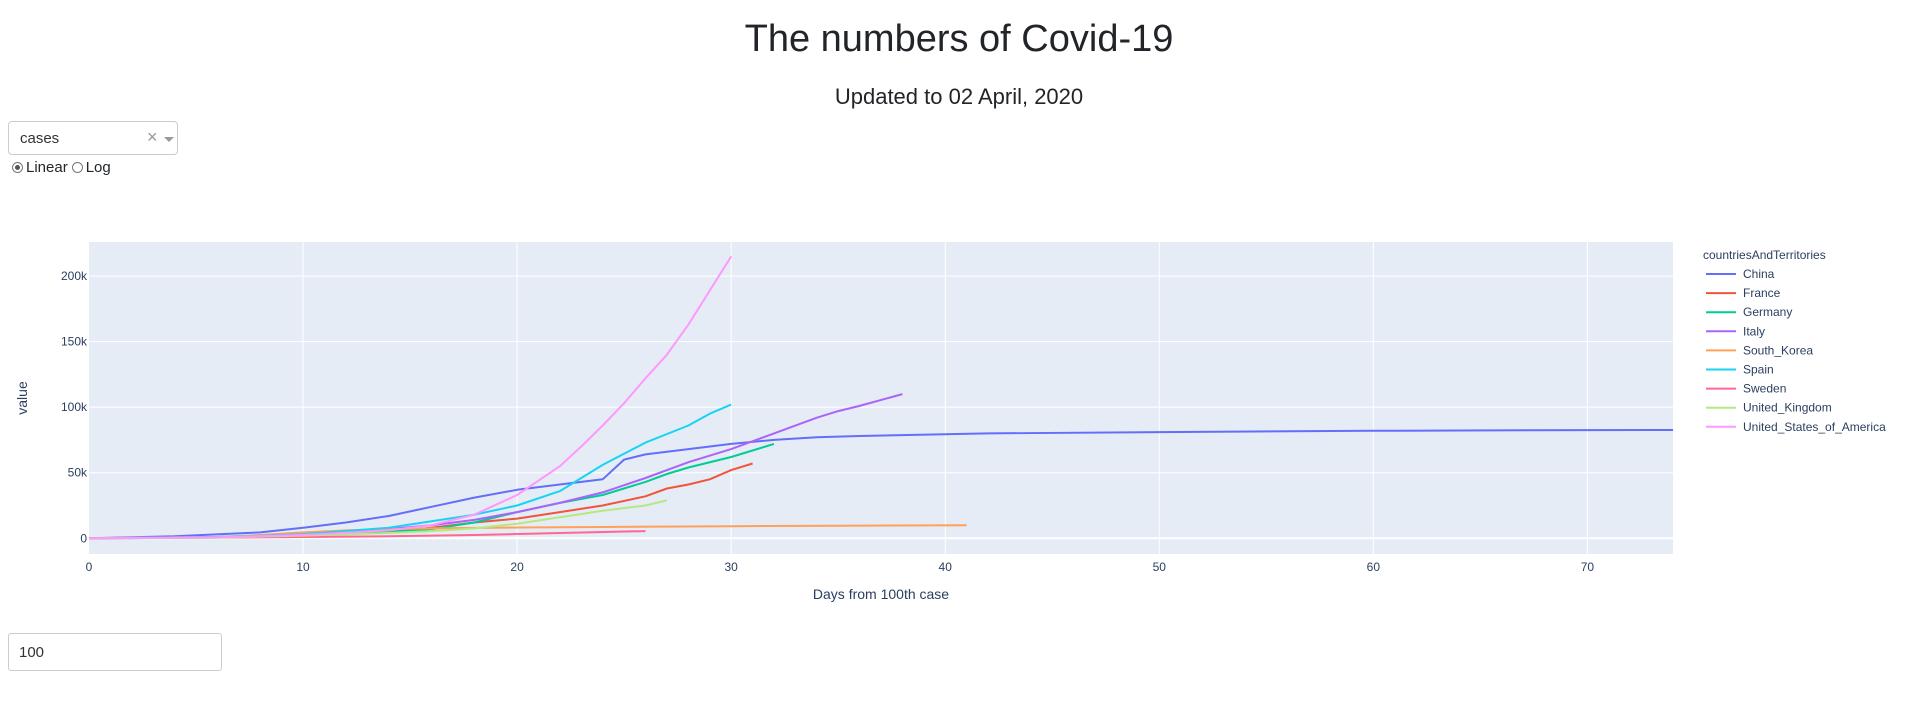  What do you see at coordinates (881, 594) in the screenshot?
I see `x-axis-label: Days from 100th case` at bounding box center [881, 594].